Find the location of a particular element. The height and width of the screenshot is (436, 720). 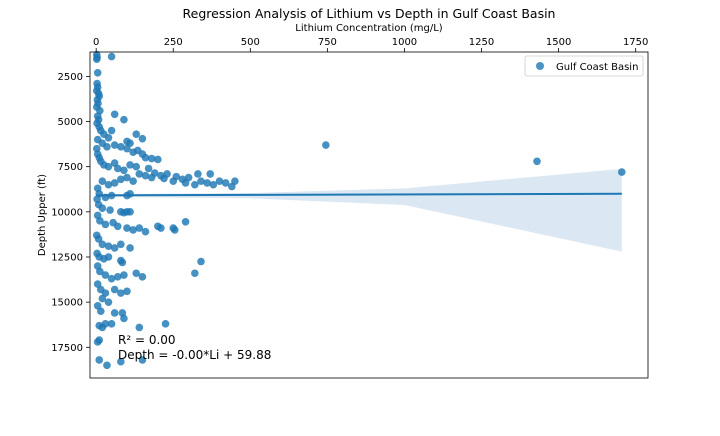

x-tick-label: 500 is located at coordinates (250, 42).